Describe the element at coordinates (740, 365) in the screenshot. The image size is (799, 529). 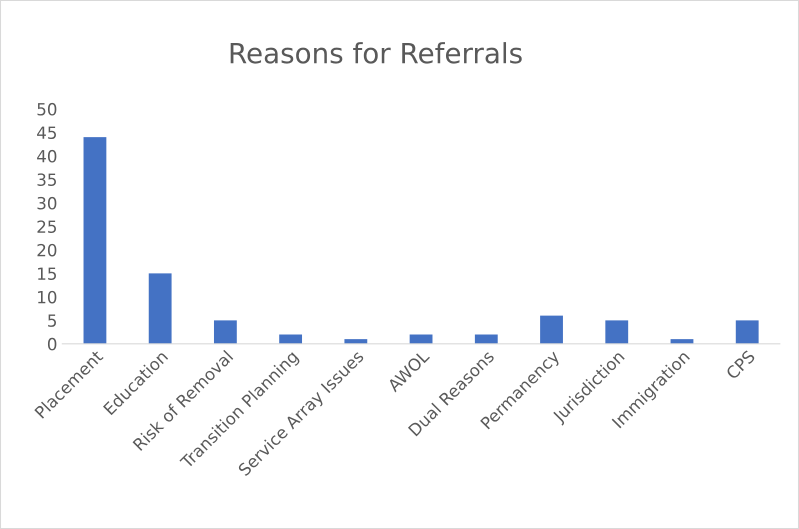
I see `x-tick-label: CPS` at that location.